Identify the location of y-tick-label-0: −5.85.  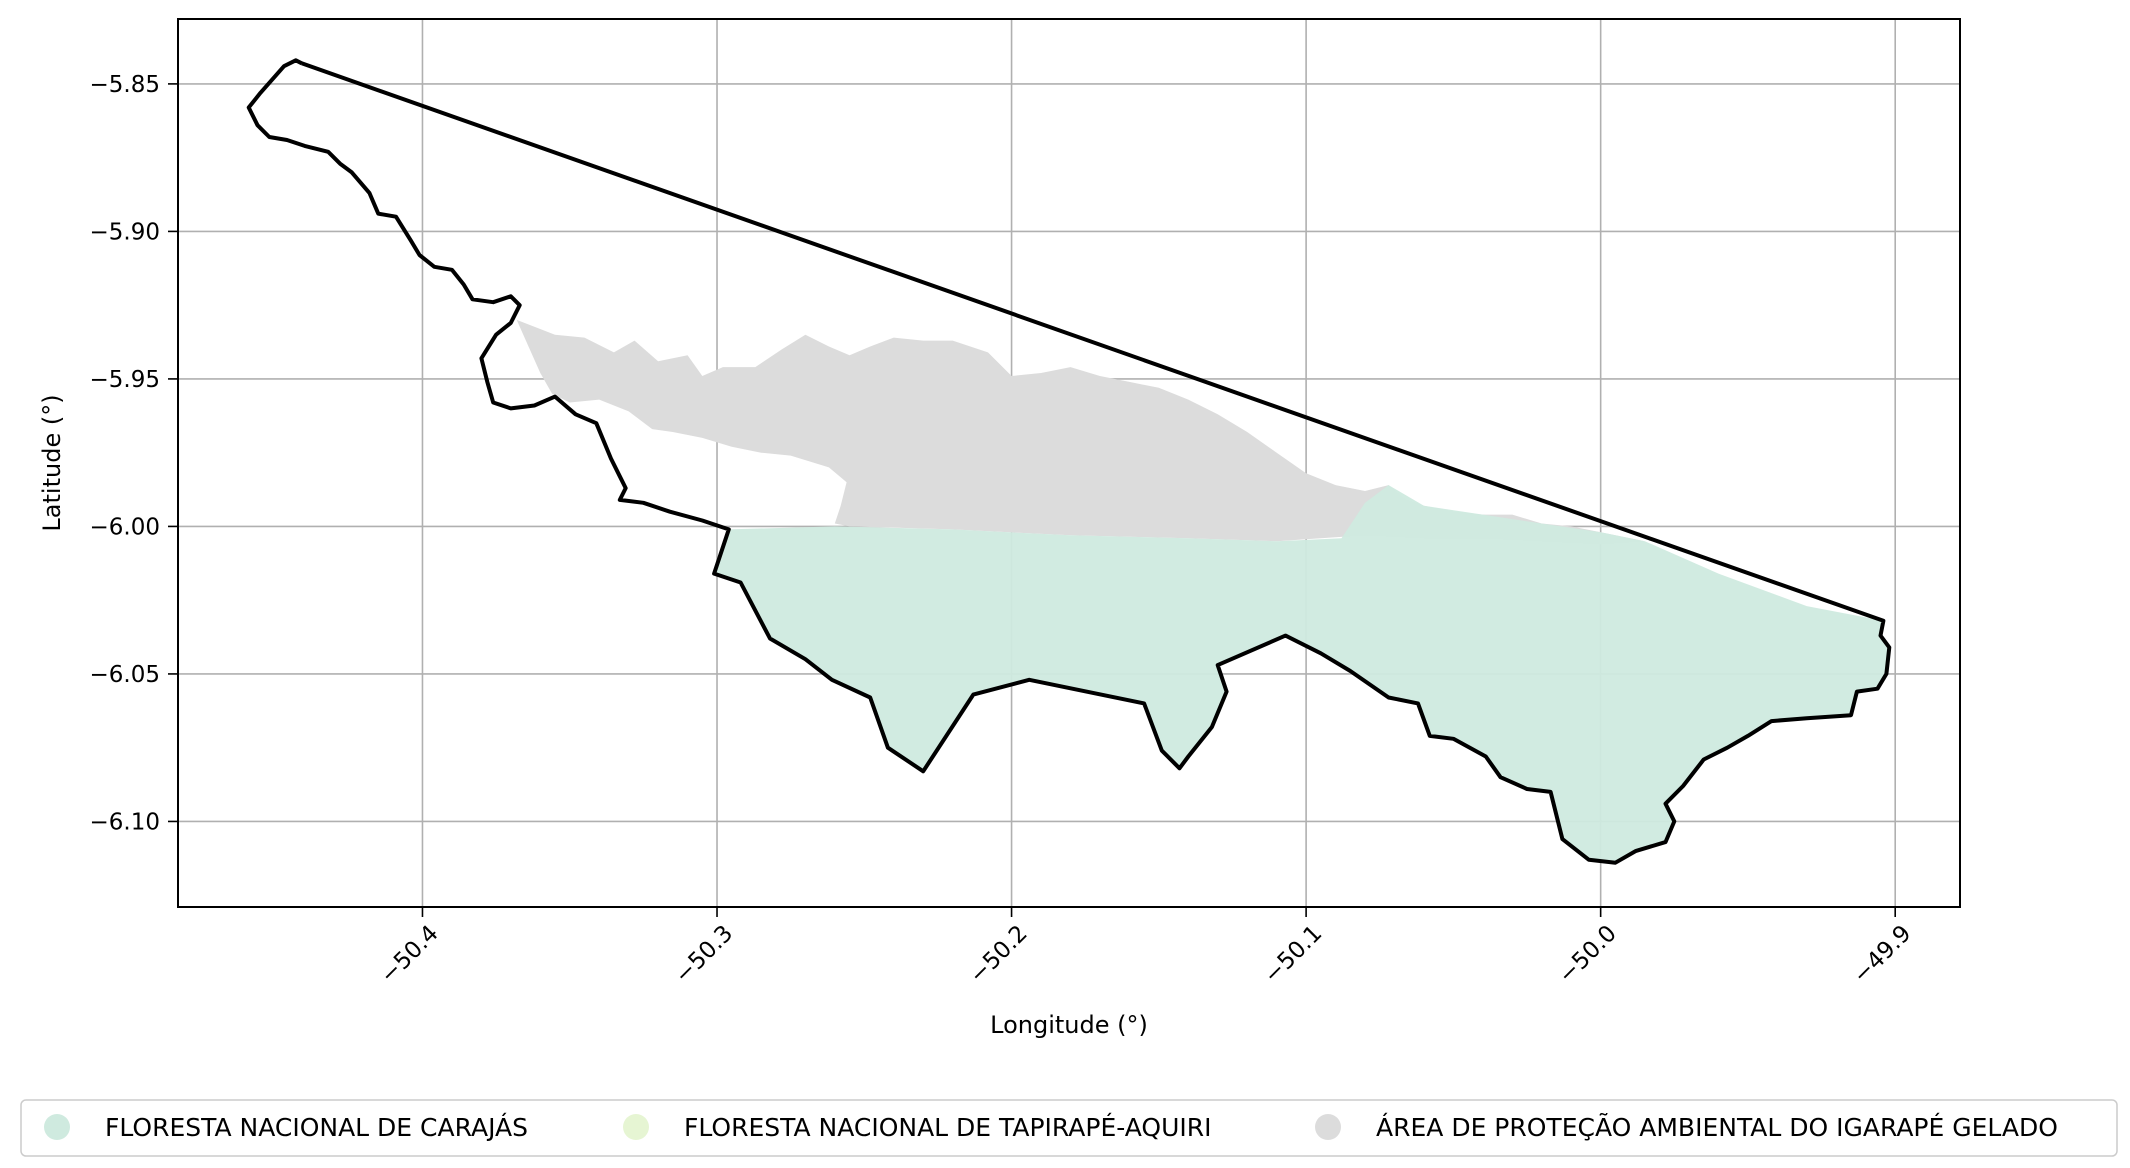
(125, 85).